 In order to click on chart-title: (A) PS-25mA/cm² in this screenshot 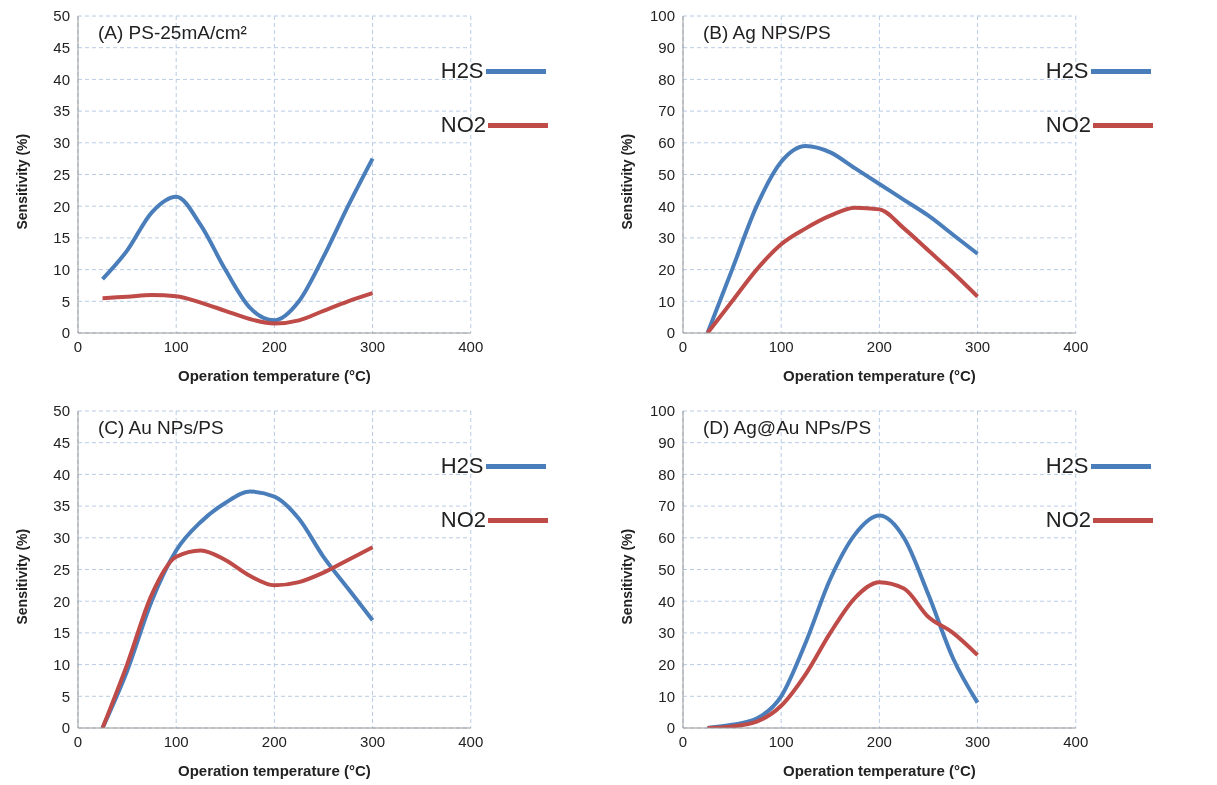, I will do `click(172, 33)`.